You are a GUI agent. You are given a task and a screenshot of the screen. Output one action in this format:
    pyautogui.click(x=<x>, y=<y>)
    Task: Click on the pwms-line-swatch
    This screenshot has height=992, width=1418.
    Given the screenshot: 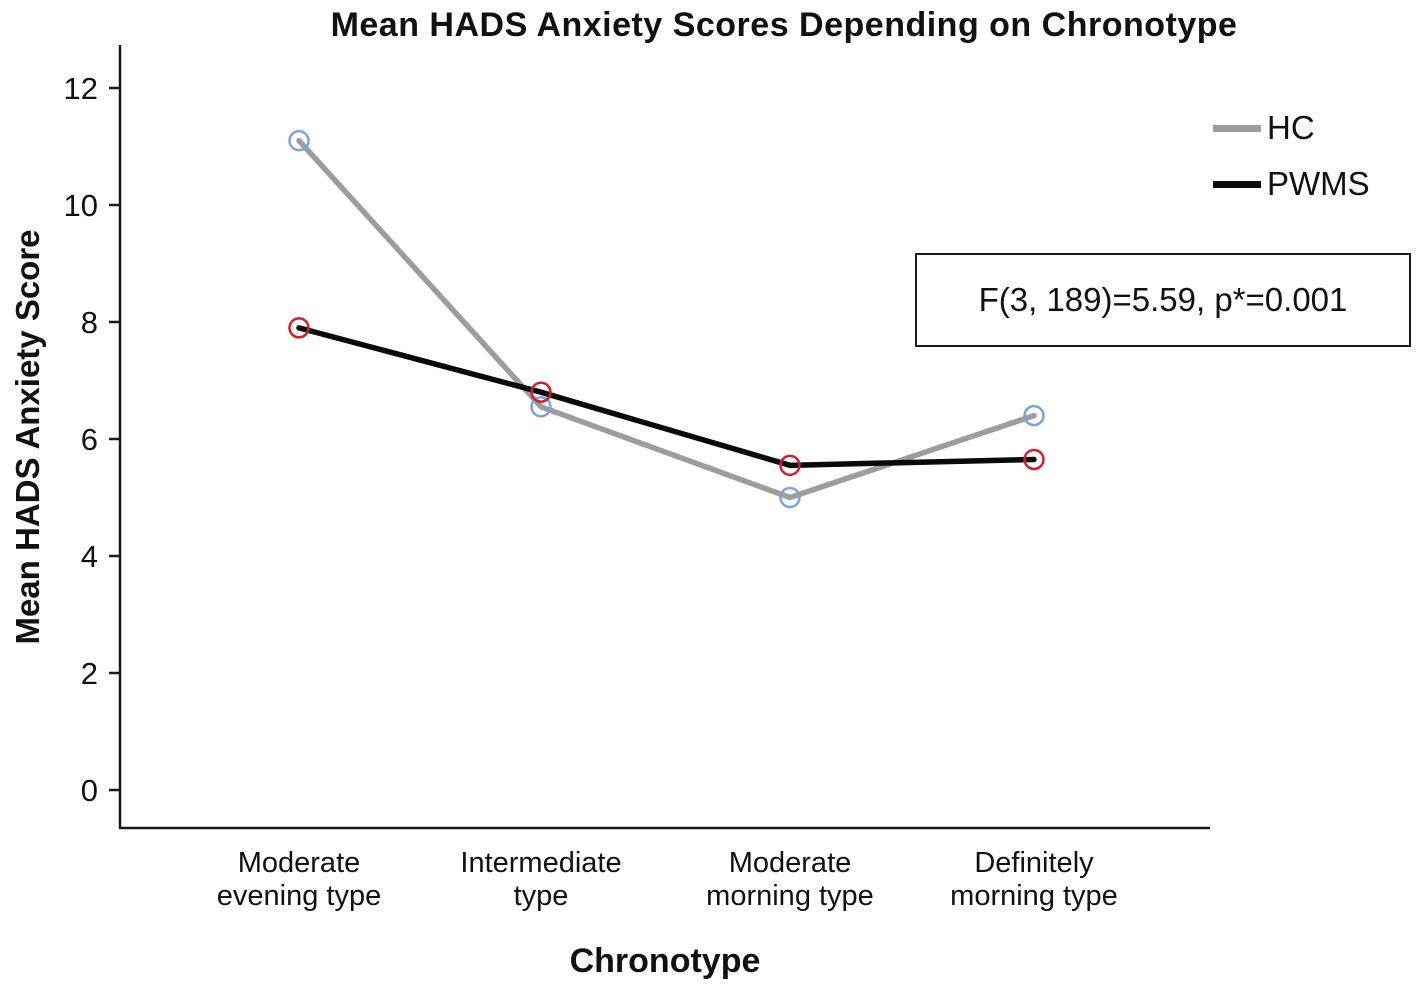 What is the action you would take?
    pyautogui.click(x=1237, y=184)
    